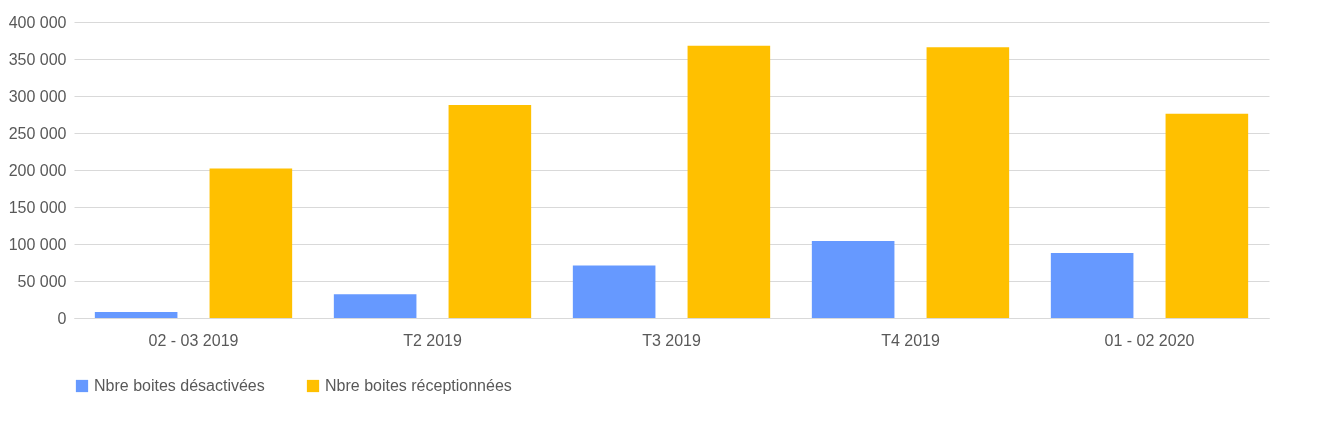  I want to click on x-tick-label: 02 - 03 2019, so click(193, 340).